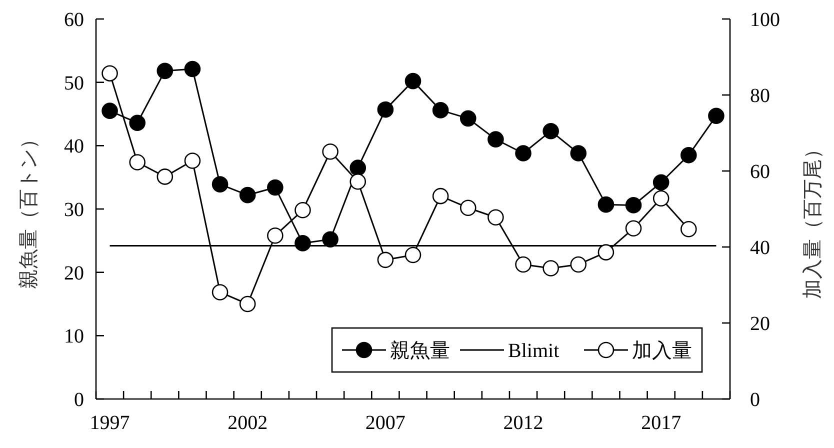  I want to click on y2-tick-label: 40, so click(760, 248).